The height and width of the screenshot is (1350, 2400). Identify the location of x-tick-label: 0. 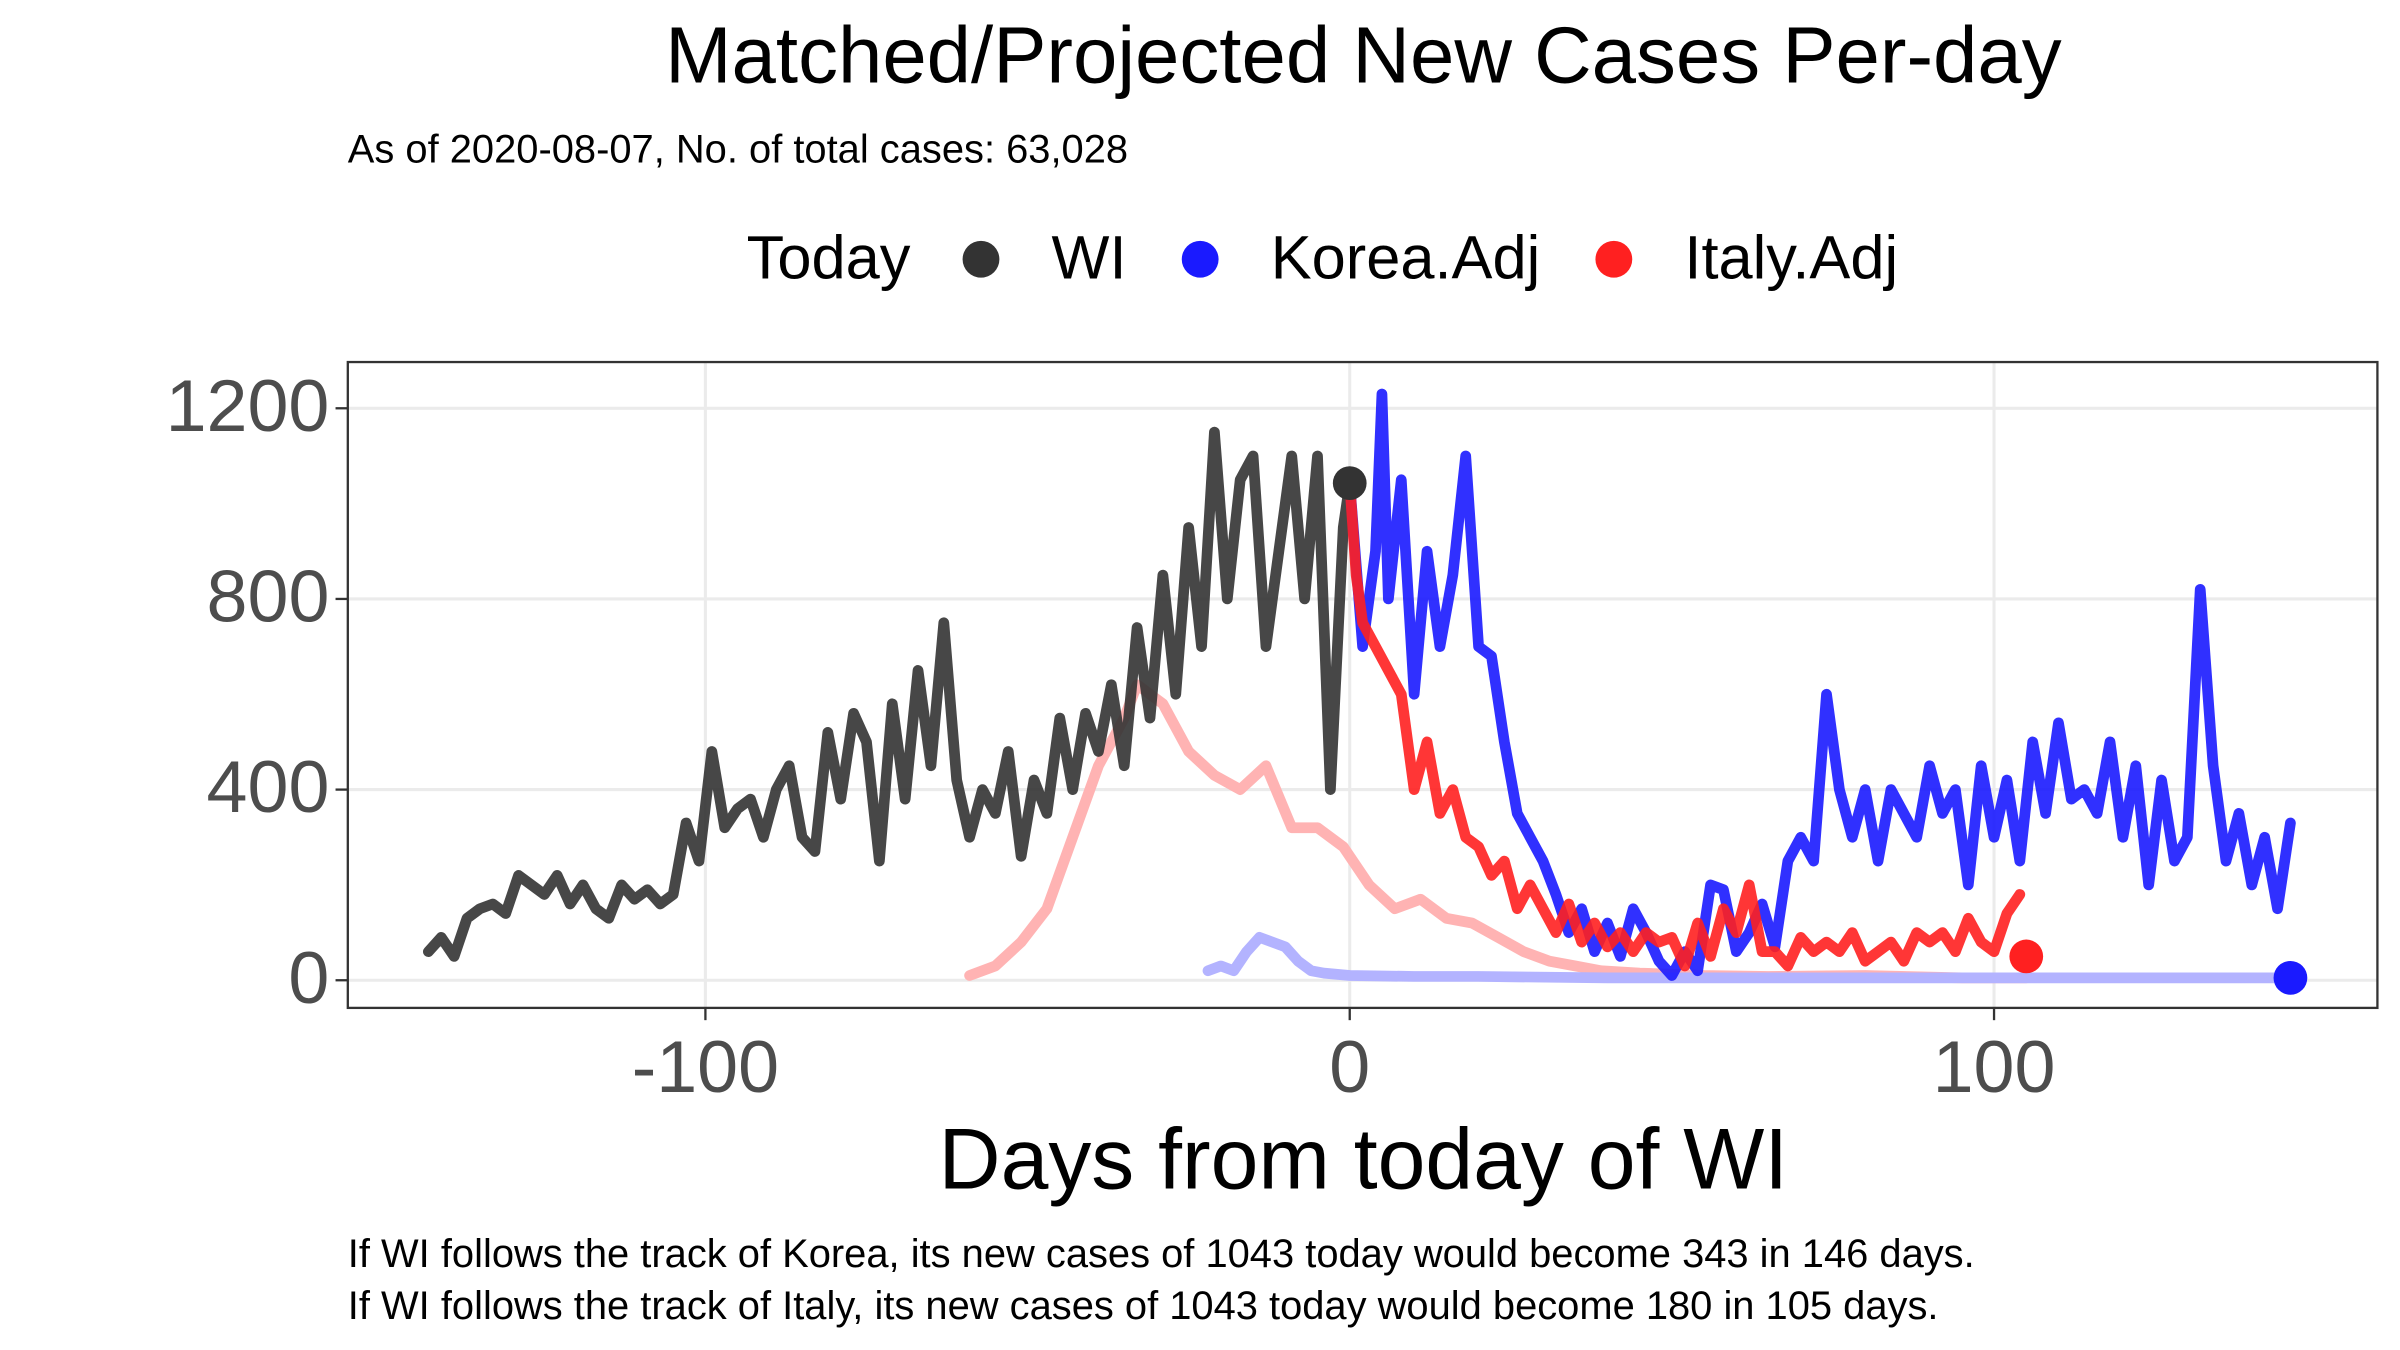
(1349, 1066).